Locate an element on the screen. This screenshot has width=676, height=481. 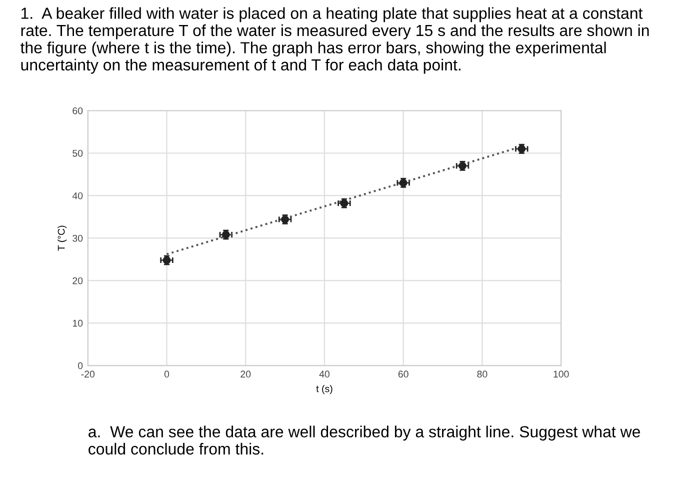
y-tick-label: 40 is located at coordinates (77, 196).